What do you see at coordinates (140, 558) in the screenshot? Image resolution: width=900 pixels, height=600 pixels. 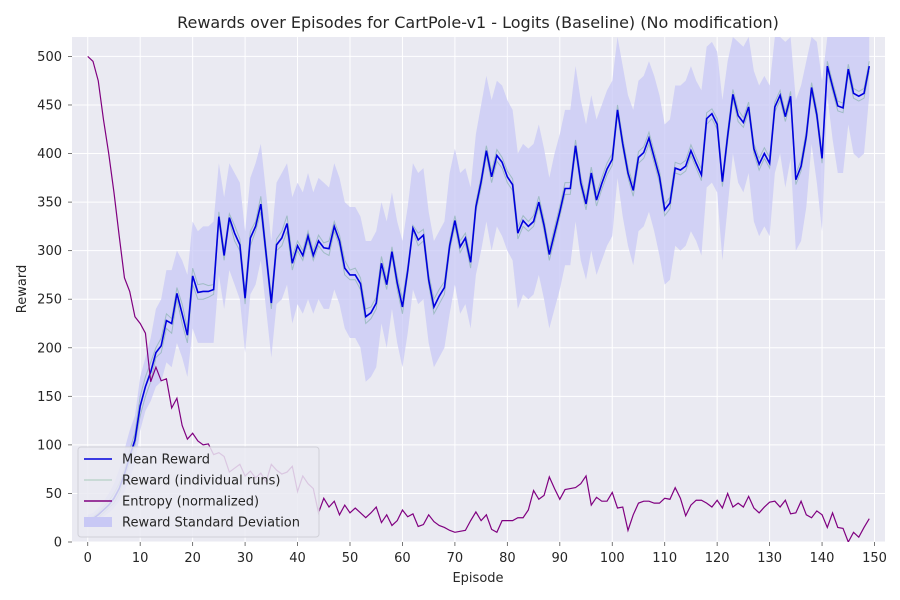 I see `x-tick-label: 10` at bounding box center [140, 558].